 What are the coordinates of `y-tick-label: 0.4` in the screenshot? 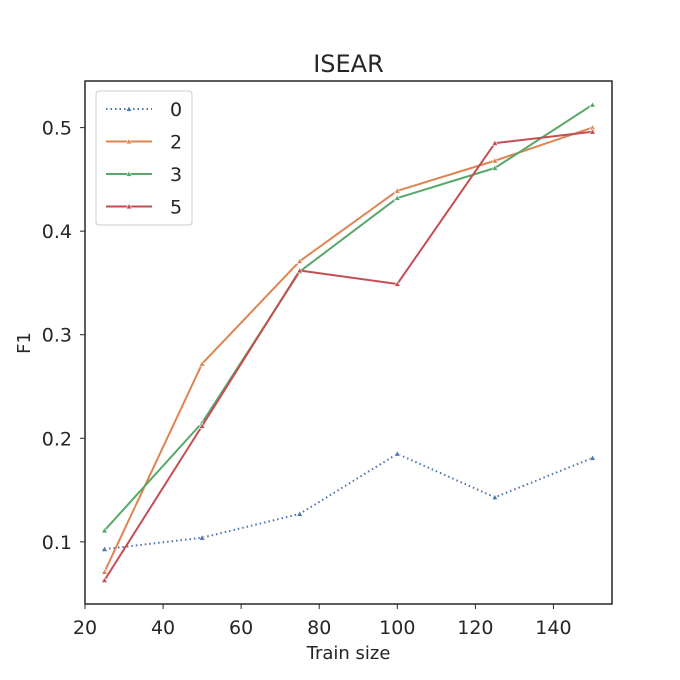 It's located at (57, 232).